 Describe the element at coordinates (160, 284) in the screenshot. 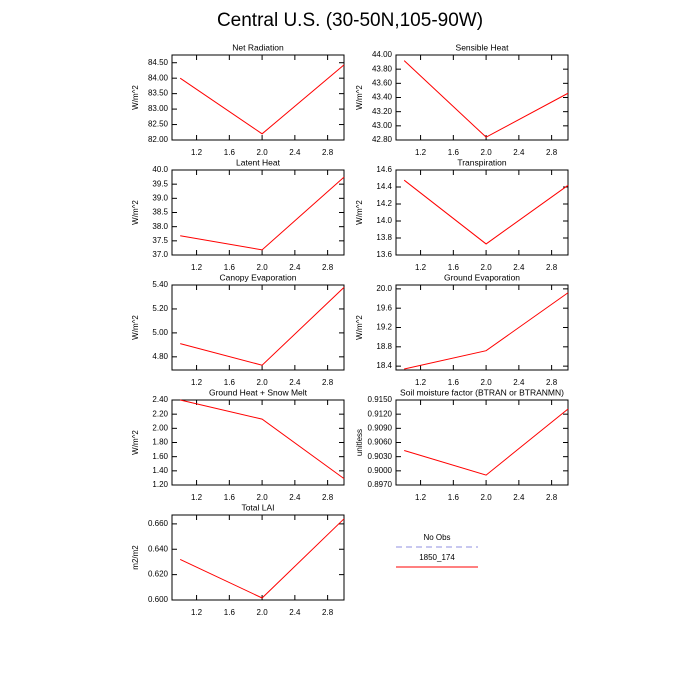

I see `y-tick-label: 5.40` at that location.